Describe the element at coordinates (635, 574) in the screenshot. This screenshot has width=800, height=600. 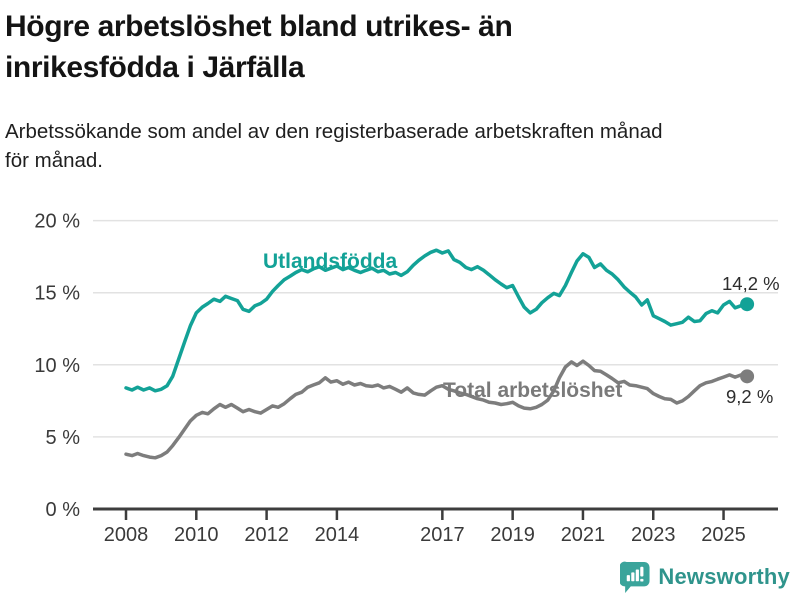
I see `bar-chart-glyph` at that location.